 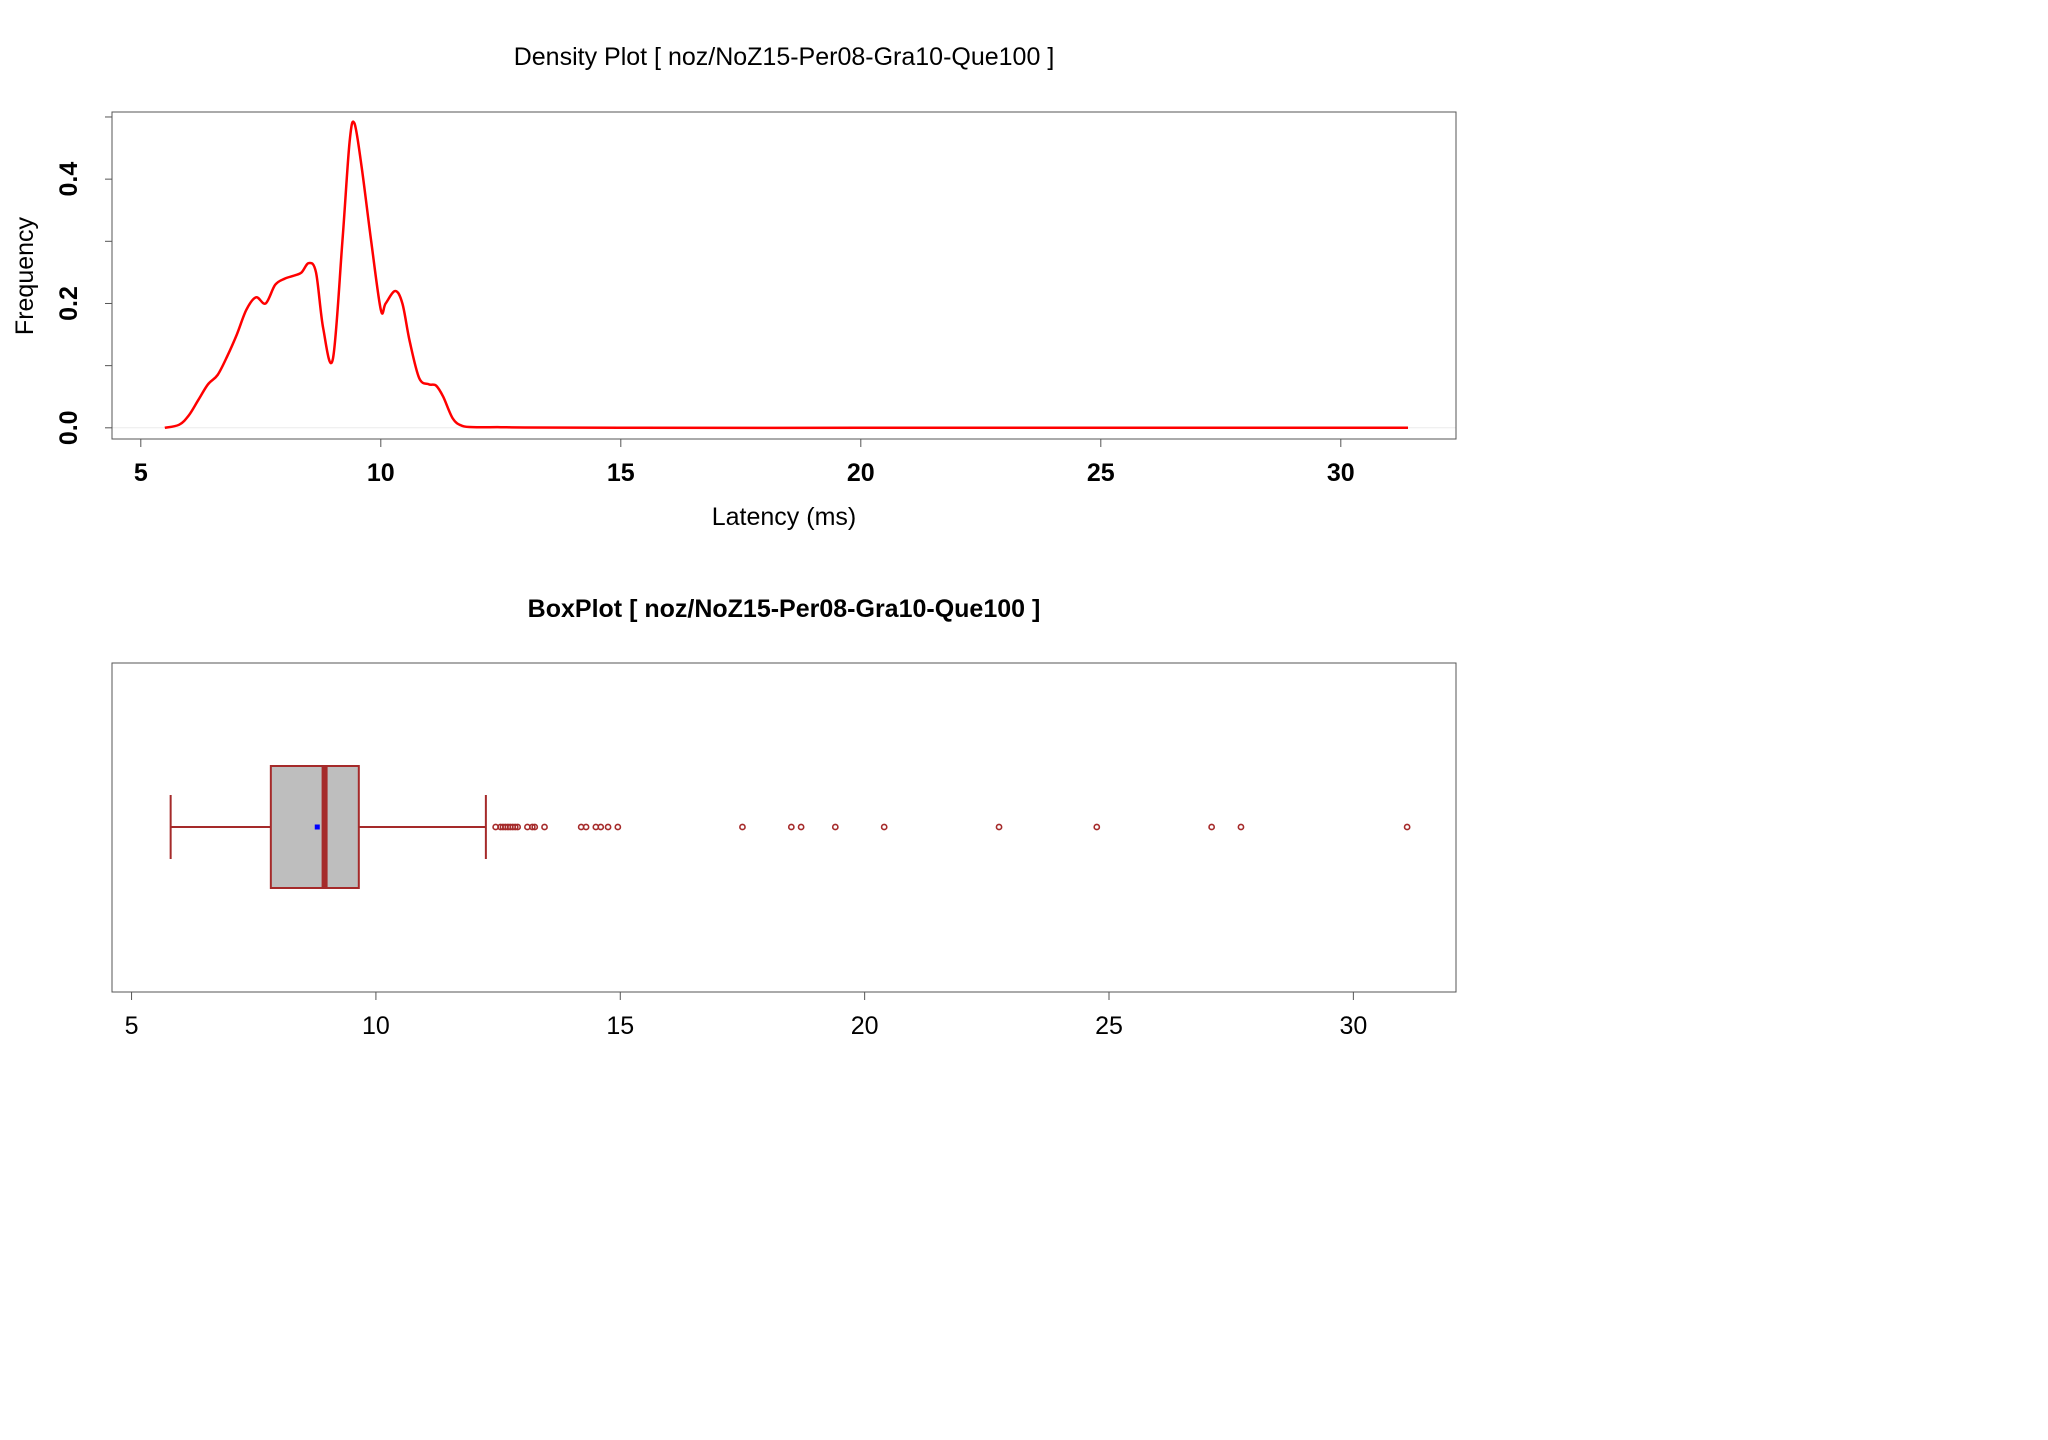 I want to click on outliers, so click(x=951, y=827).